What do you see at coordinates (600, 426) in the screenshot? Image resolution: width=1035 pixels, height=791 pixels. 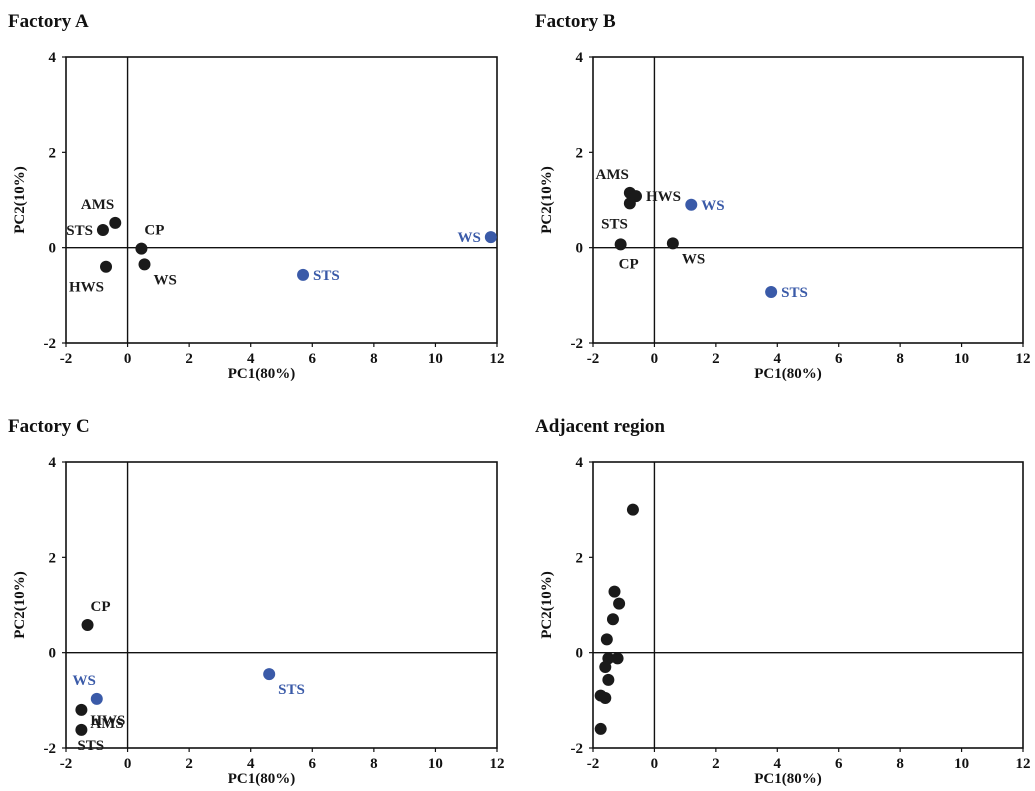 I see `panel-title: Adjacent region` at bounding box center [600, 426].